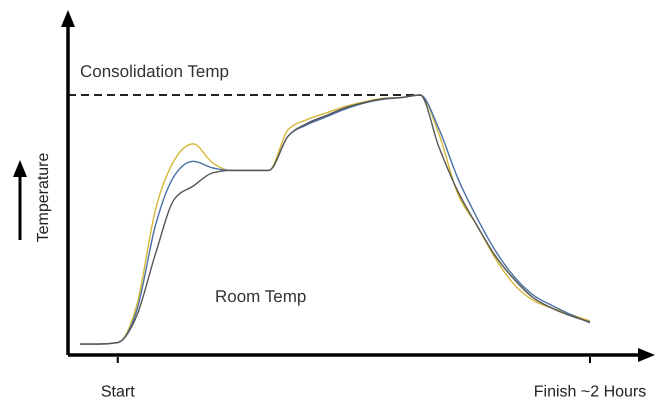  I want to click on x-tick-label: Finish ~2 Hours, so click(590, 391).